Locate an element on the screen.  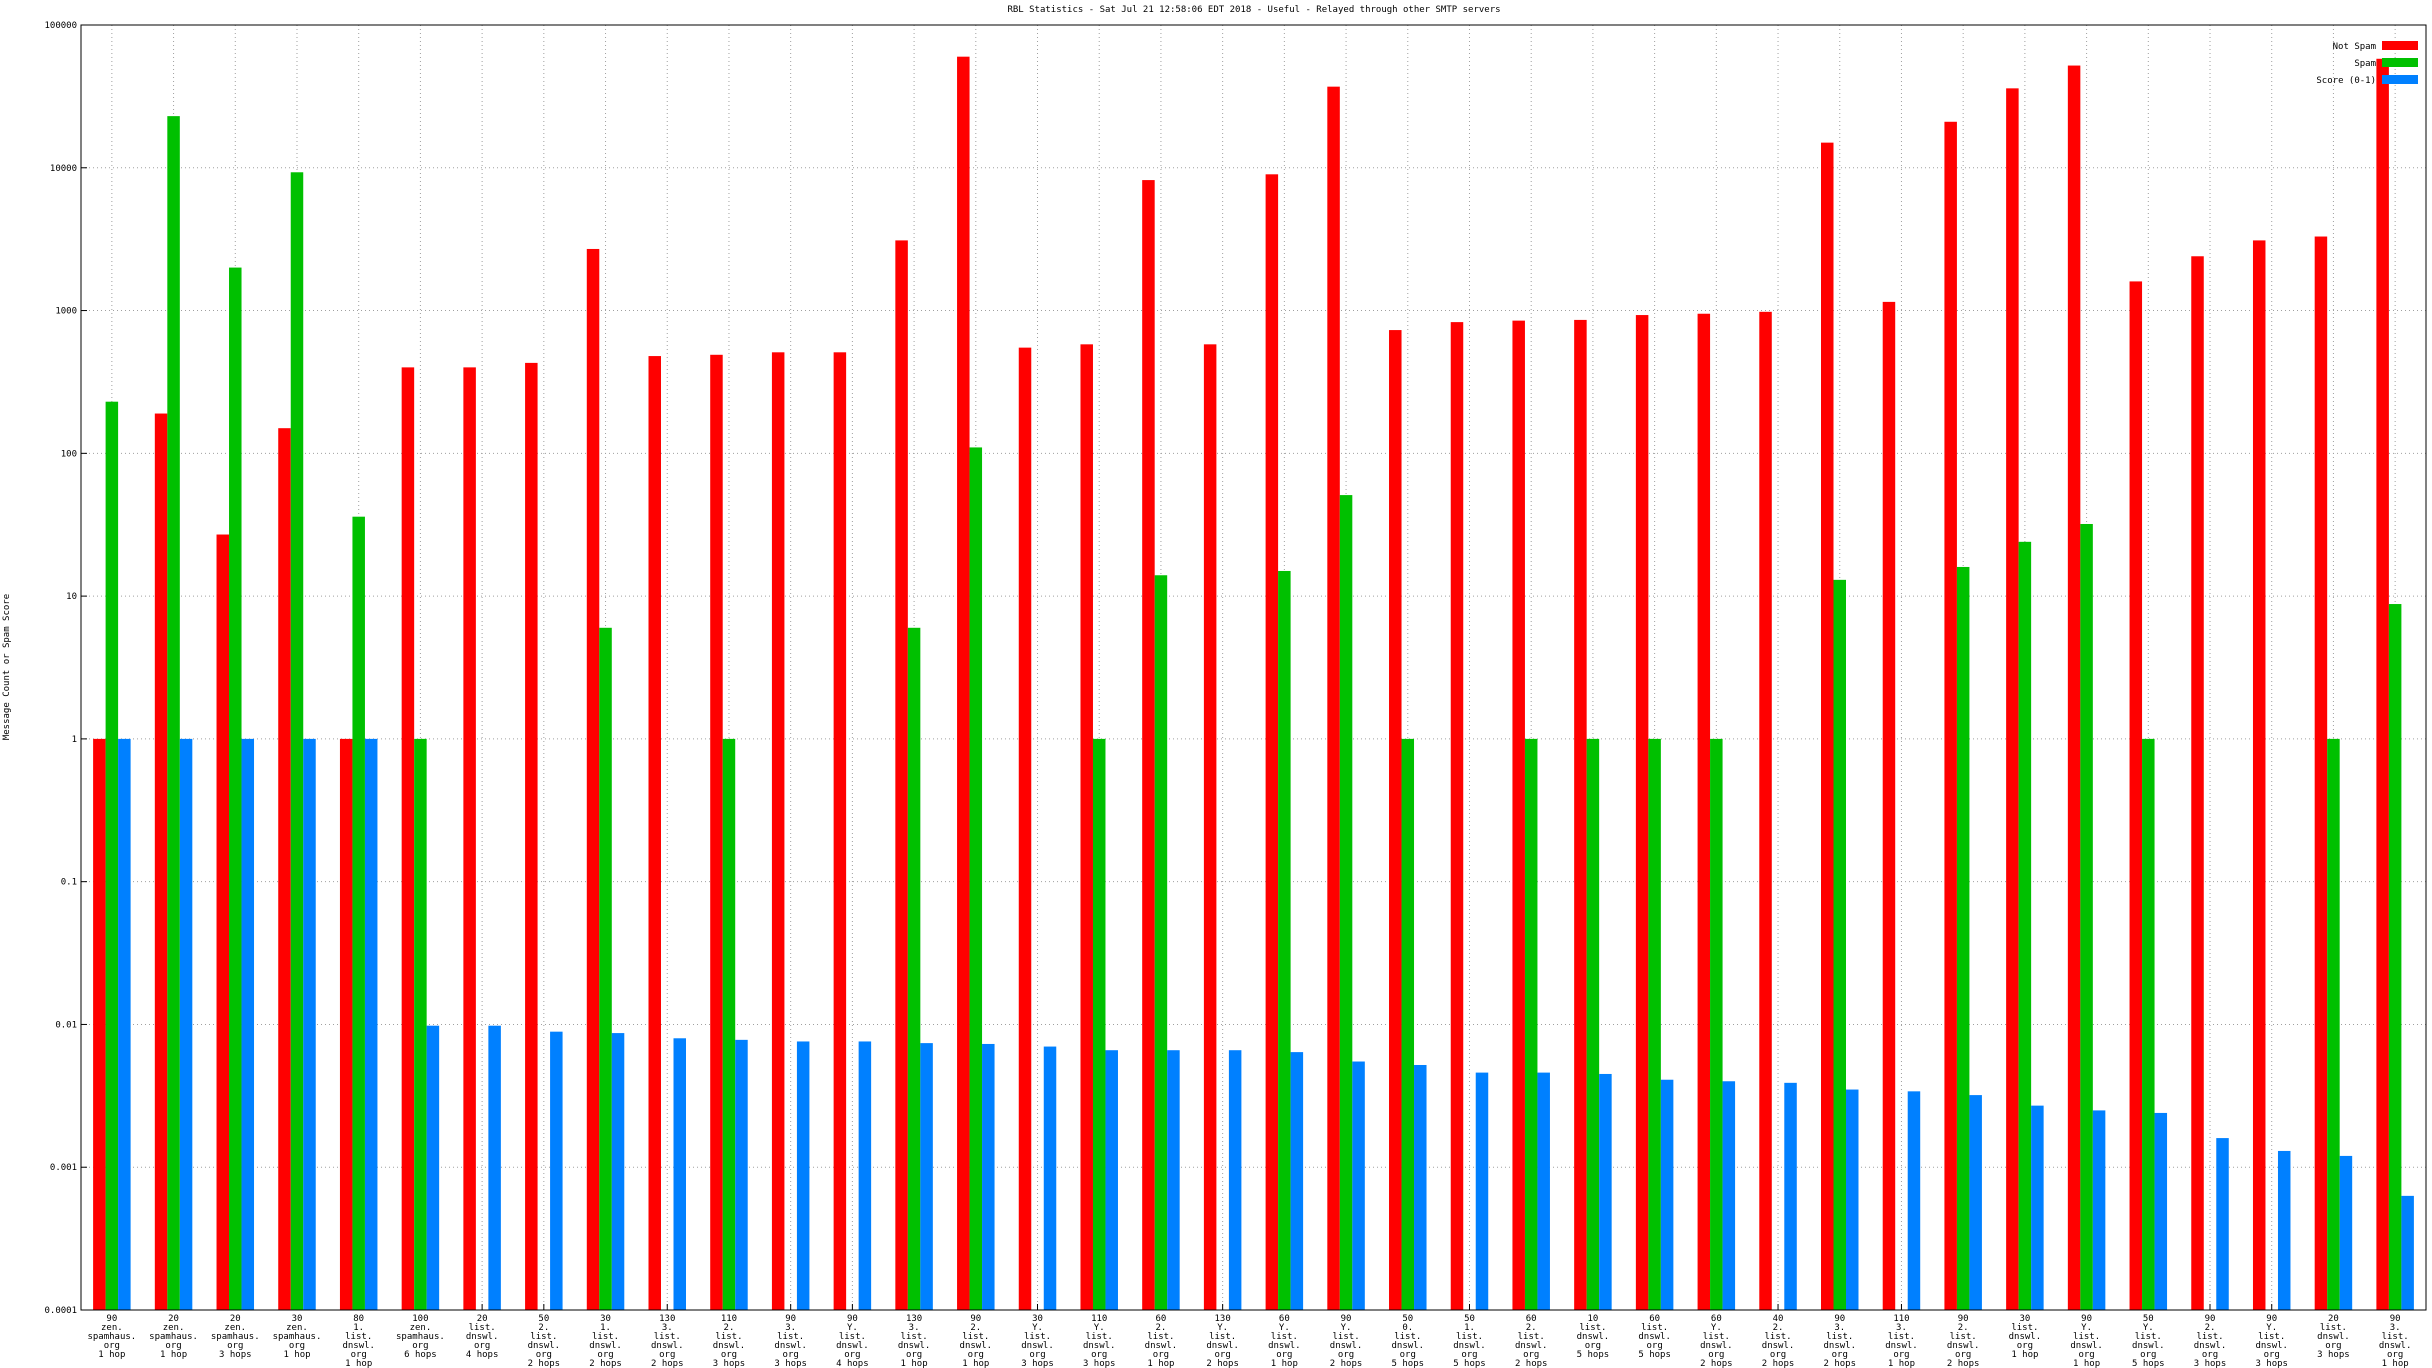
x-tick-label: 2. is located at coordinates (2210, 1328).